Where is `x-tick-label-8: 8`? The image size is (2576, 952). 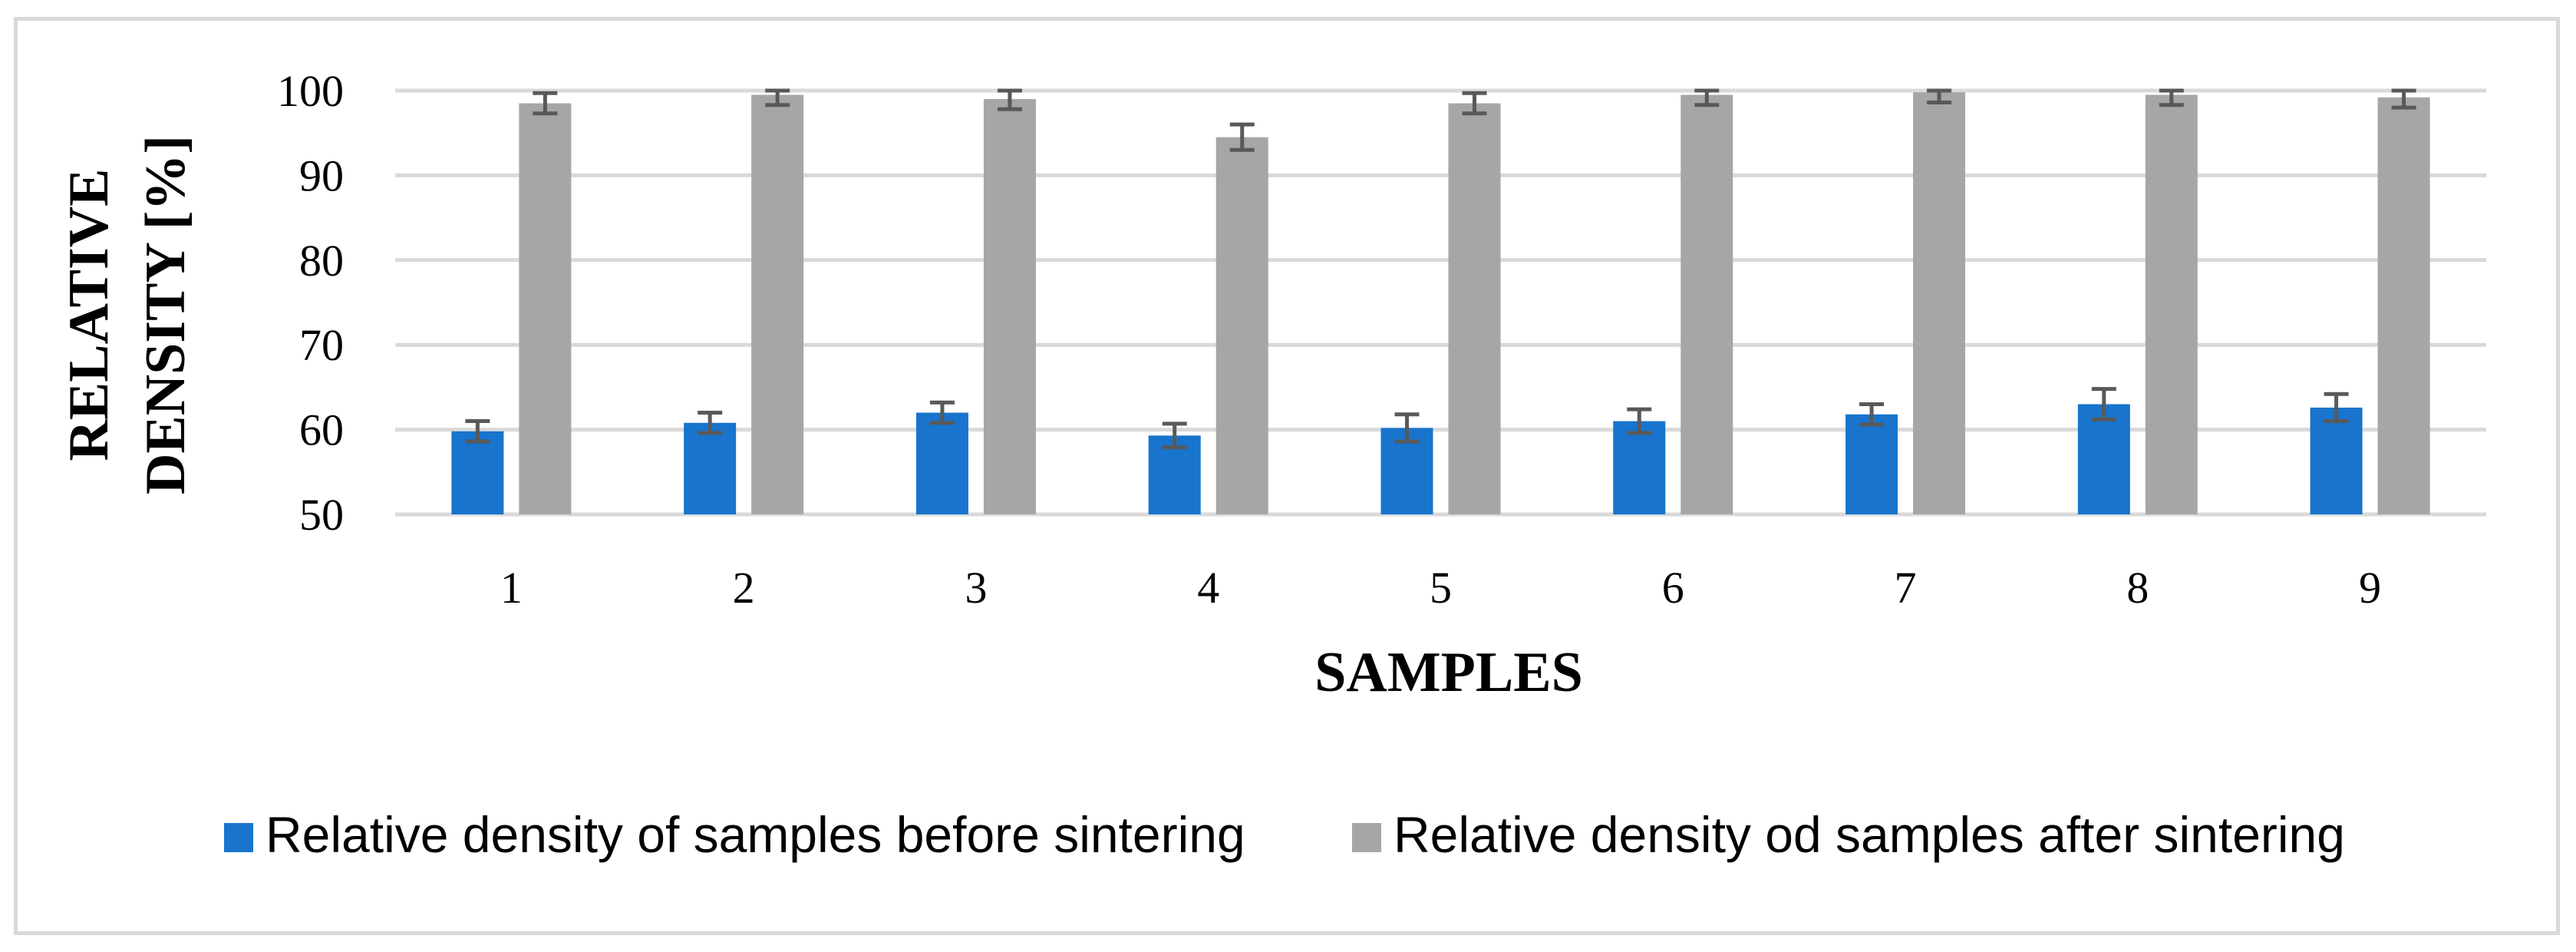 x-tick-label-8: 8 is located at coordinates (2137, 588).